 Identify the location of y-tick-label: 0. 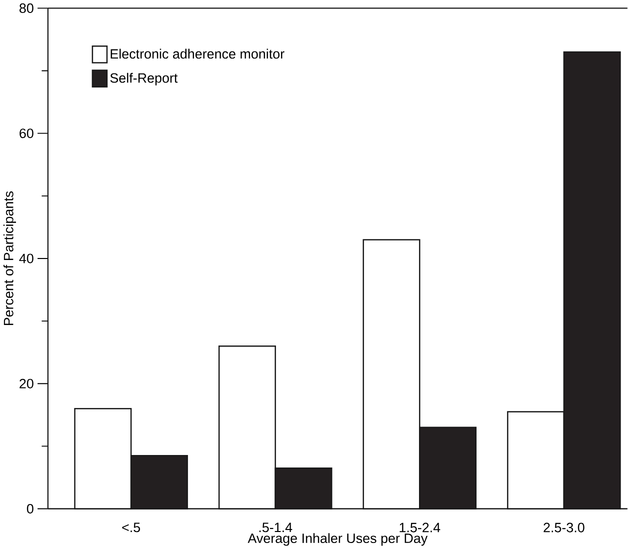
(30, 509).